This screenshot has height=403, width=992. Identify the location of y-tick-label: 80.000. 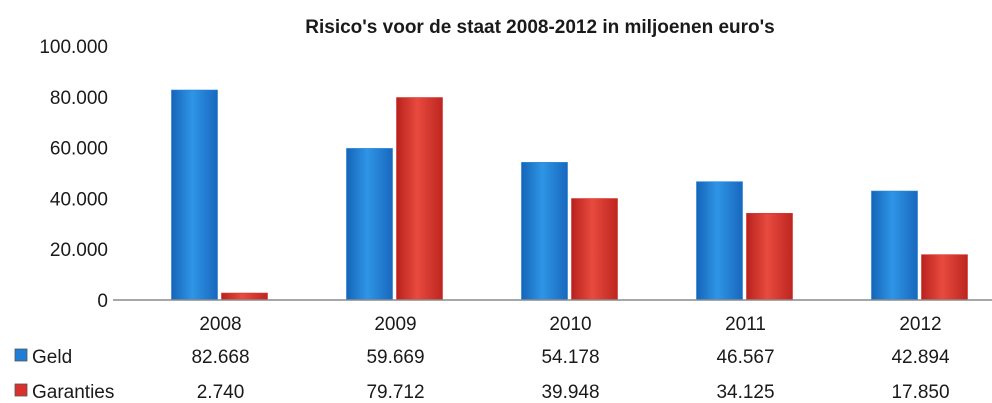
(79, 98).